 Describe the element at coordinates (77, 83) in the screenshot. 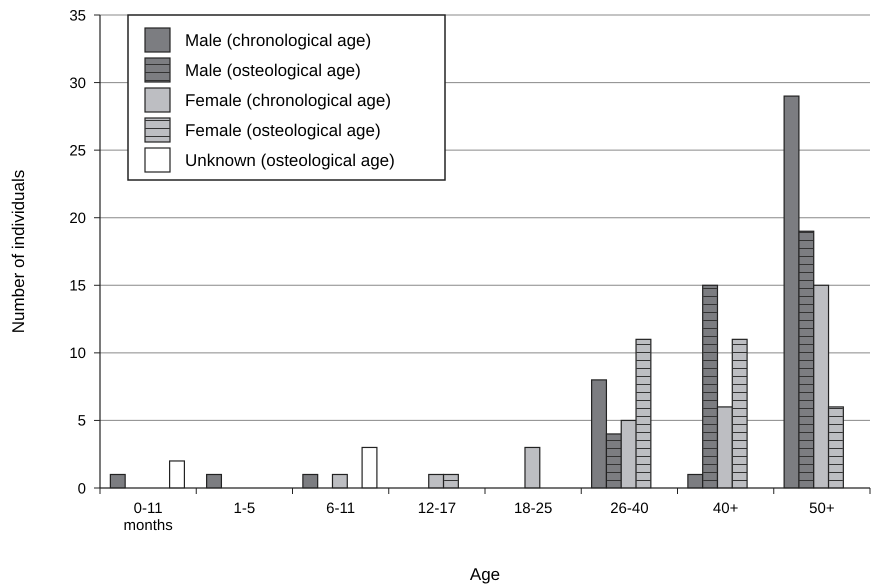

I see `y-tick-label: 30` at that location.